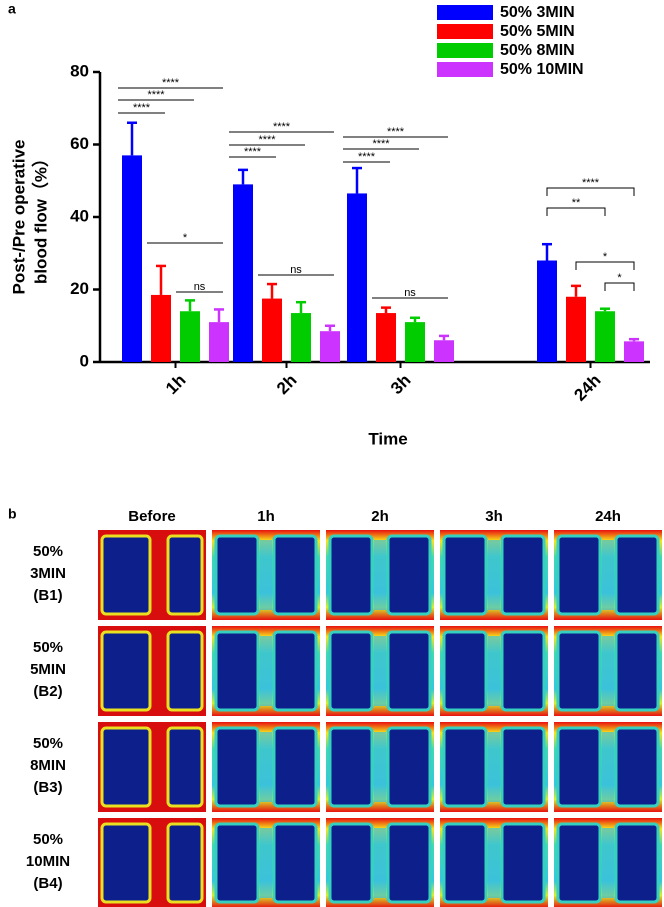 This screenshot has width=664, height=907. What do you see at coordinates (12, 514) in the screenshot?
I see `panel-label: b` at bounding box center [12, 514].